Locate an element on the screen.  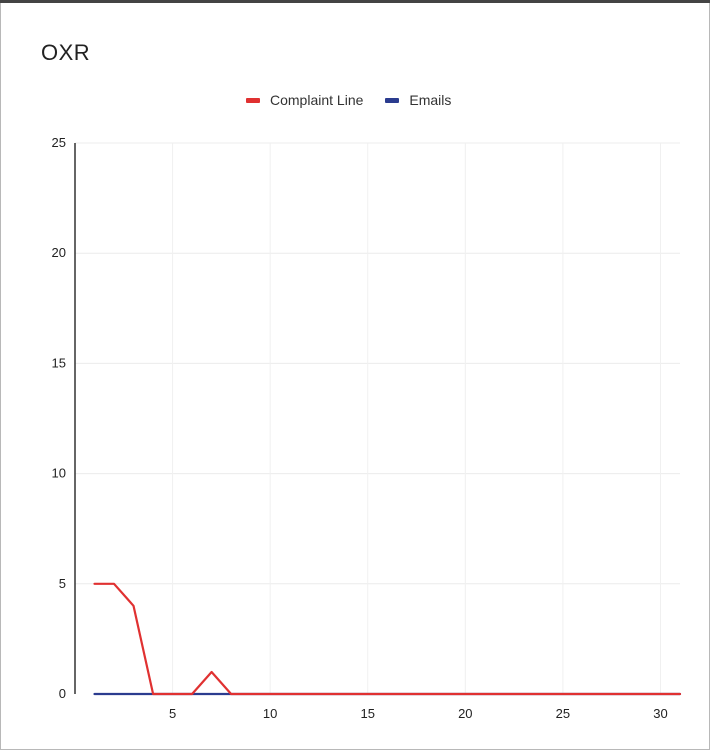
x-tick-label: 5 is located at coordinates (172, 713).